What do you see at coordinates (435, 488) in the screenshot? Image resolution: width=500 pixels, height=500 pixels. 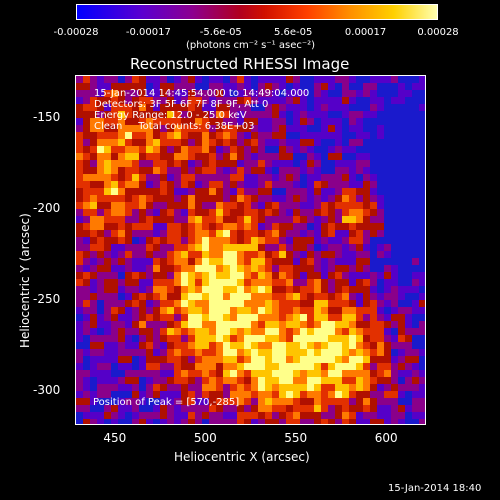 I see `plot-timestamp: 15-Jan-2014 18:40` at bounding box center [435, 488].